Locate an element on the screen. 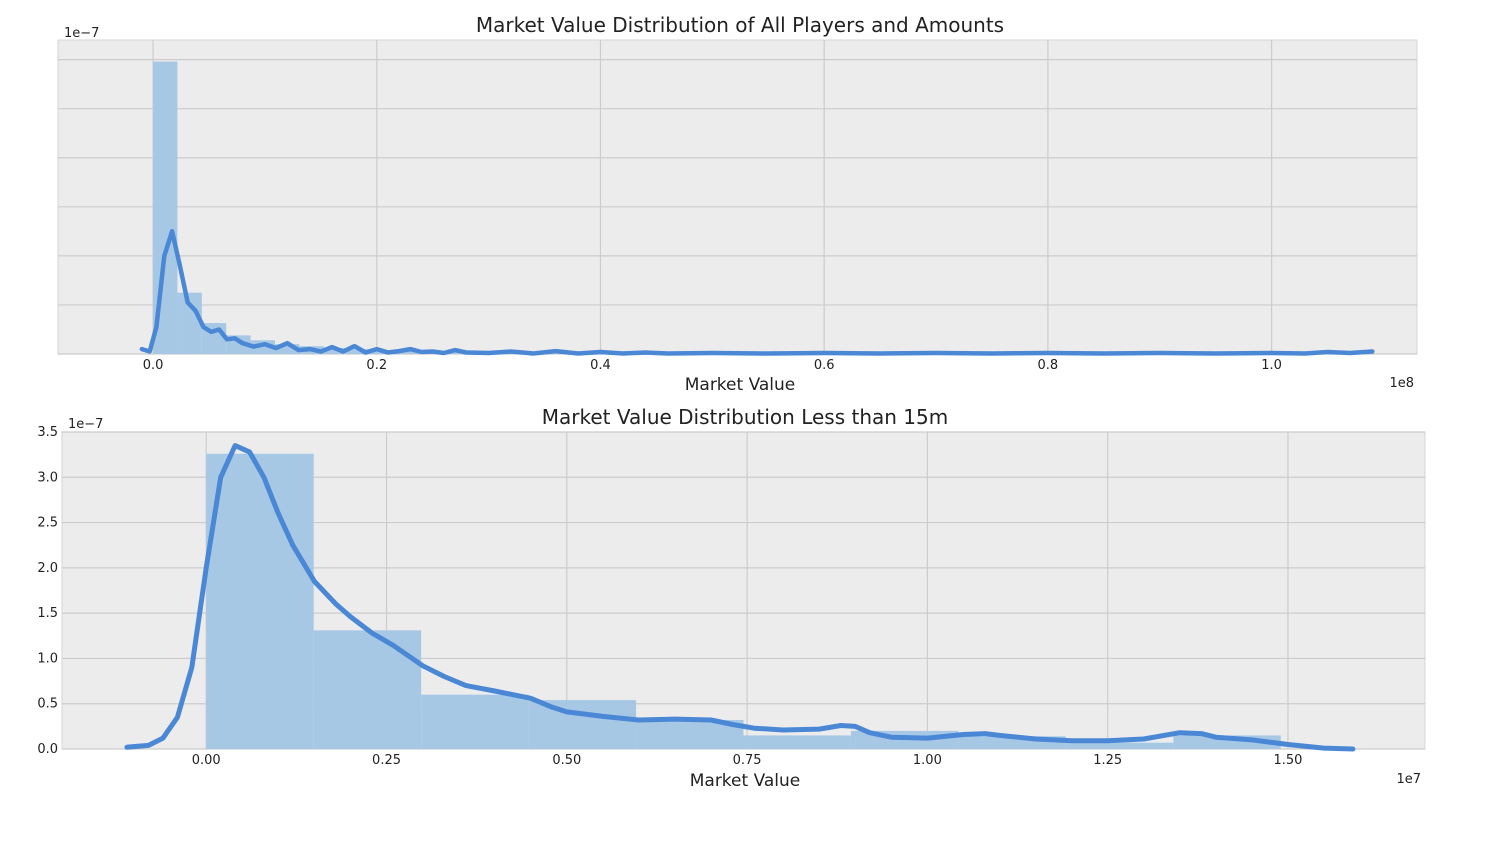  x-tick-label: 1.50 is located at coordinates (1288, 760).